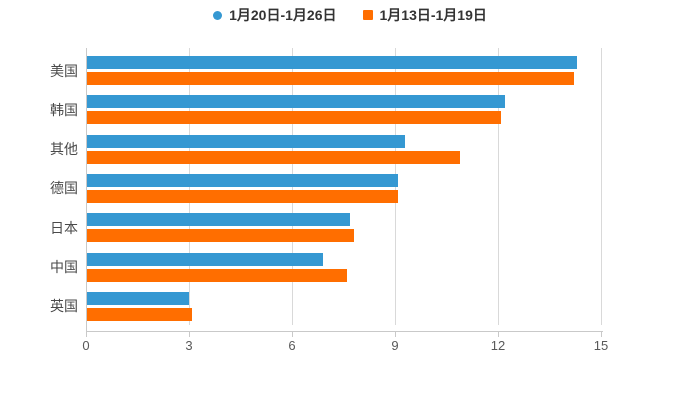 This screenshot has width=700, height=400. I want to click on x-tick-label: 0, so click(86, 345).